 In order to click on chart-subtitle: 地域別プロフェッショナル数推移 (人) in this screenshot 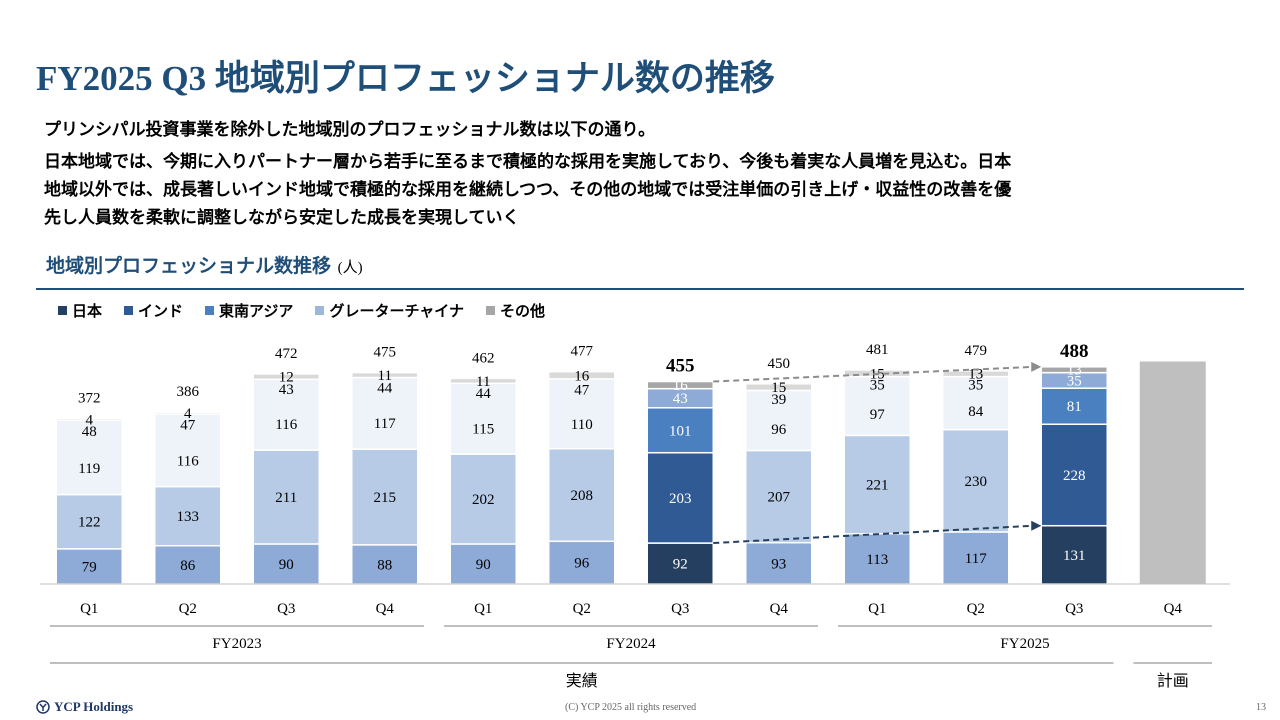, I will do `click(204, 264)`.